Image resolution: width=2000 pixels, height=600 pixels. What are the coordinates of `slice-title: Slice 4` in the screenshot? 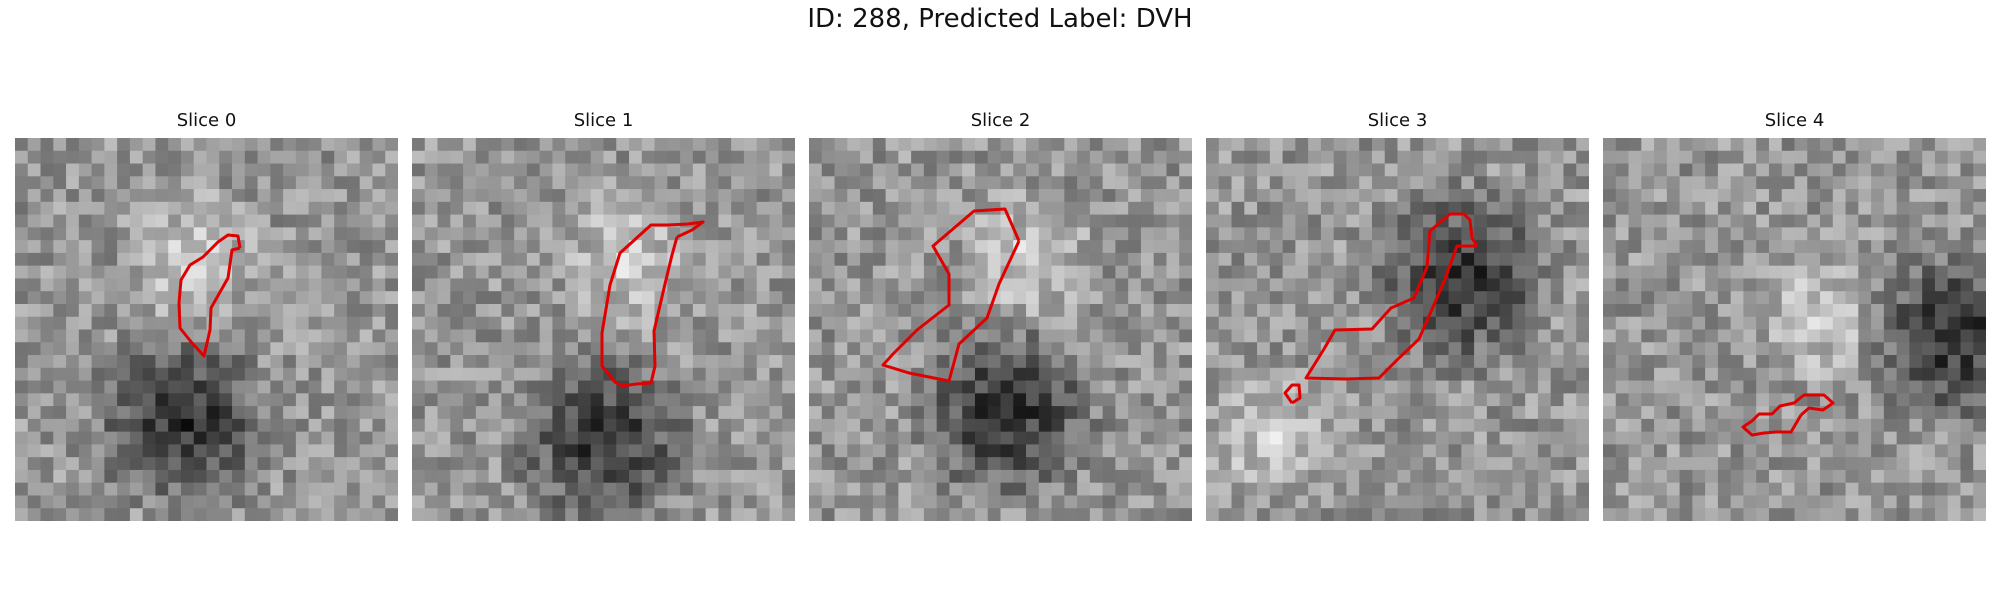 It's located at (1794, 120).